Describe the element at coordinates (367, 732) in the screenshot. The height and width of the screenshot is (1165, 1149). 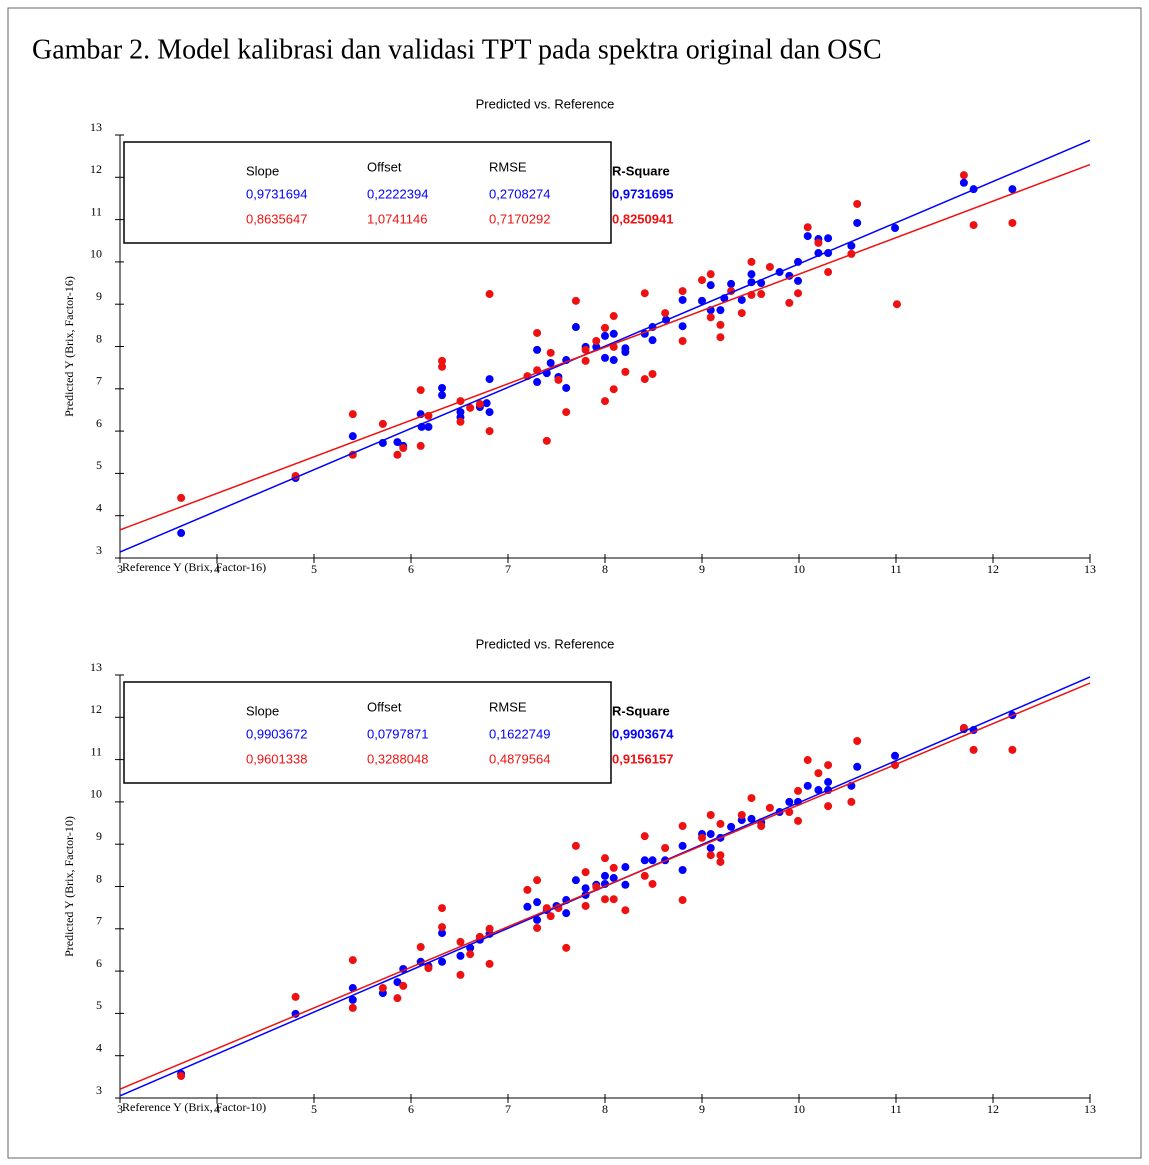
I see `stats-box` at that location.